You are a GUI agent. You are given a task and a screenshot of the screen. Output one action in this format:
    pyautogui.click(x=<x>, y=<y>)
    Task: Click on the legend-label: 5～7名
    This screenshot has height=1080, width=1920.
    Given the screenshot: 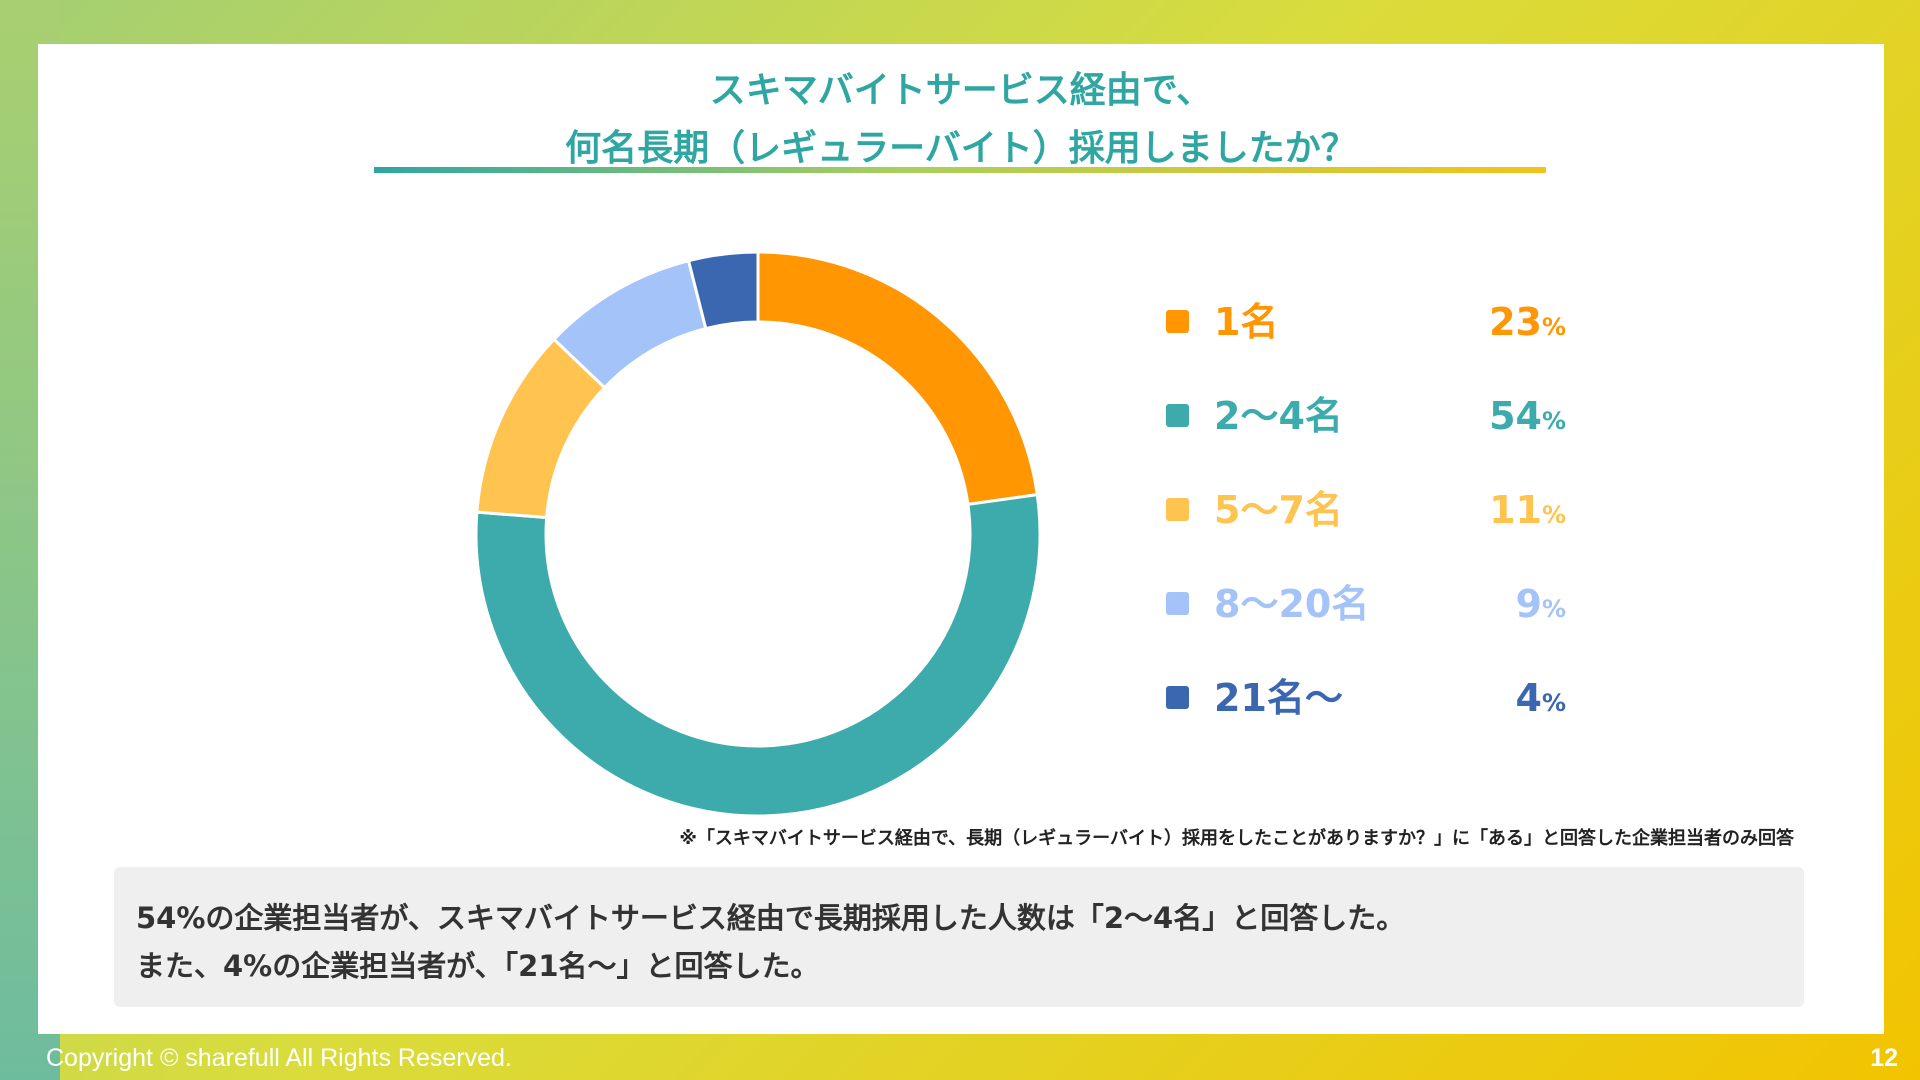 What is the action you would take?
    pyautogui.click(x=1278, y=510)
    